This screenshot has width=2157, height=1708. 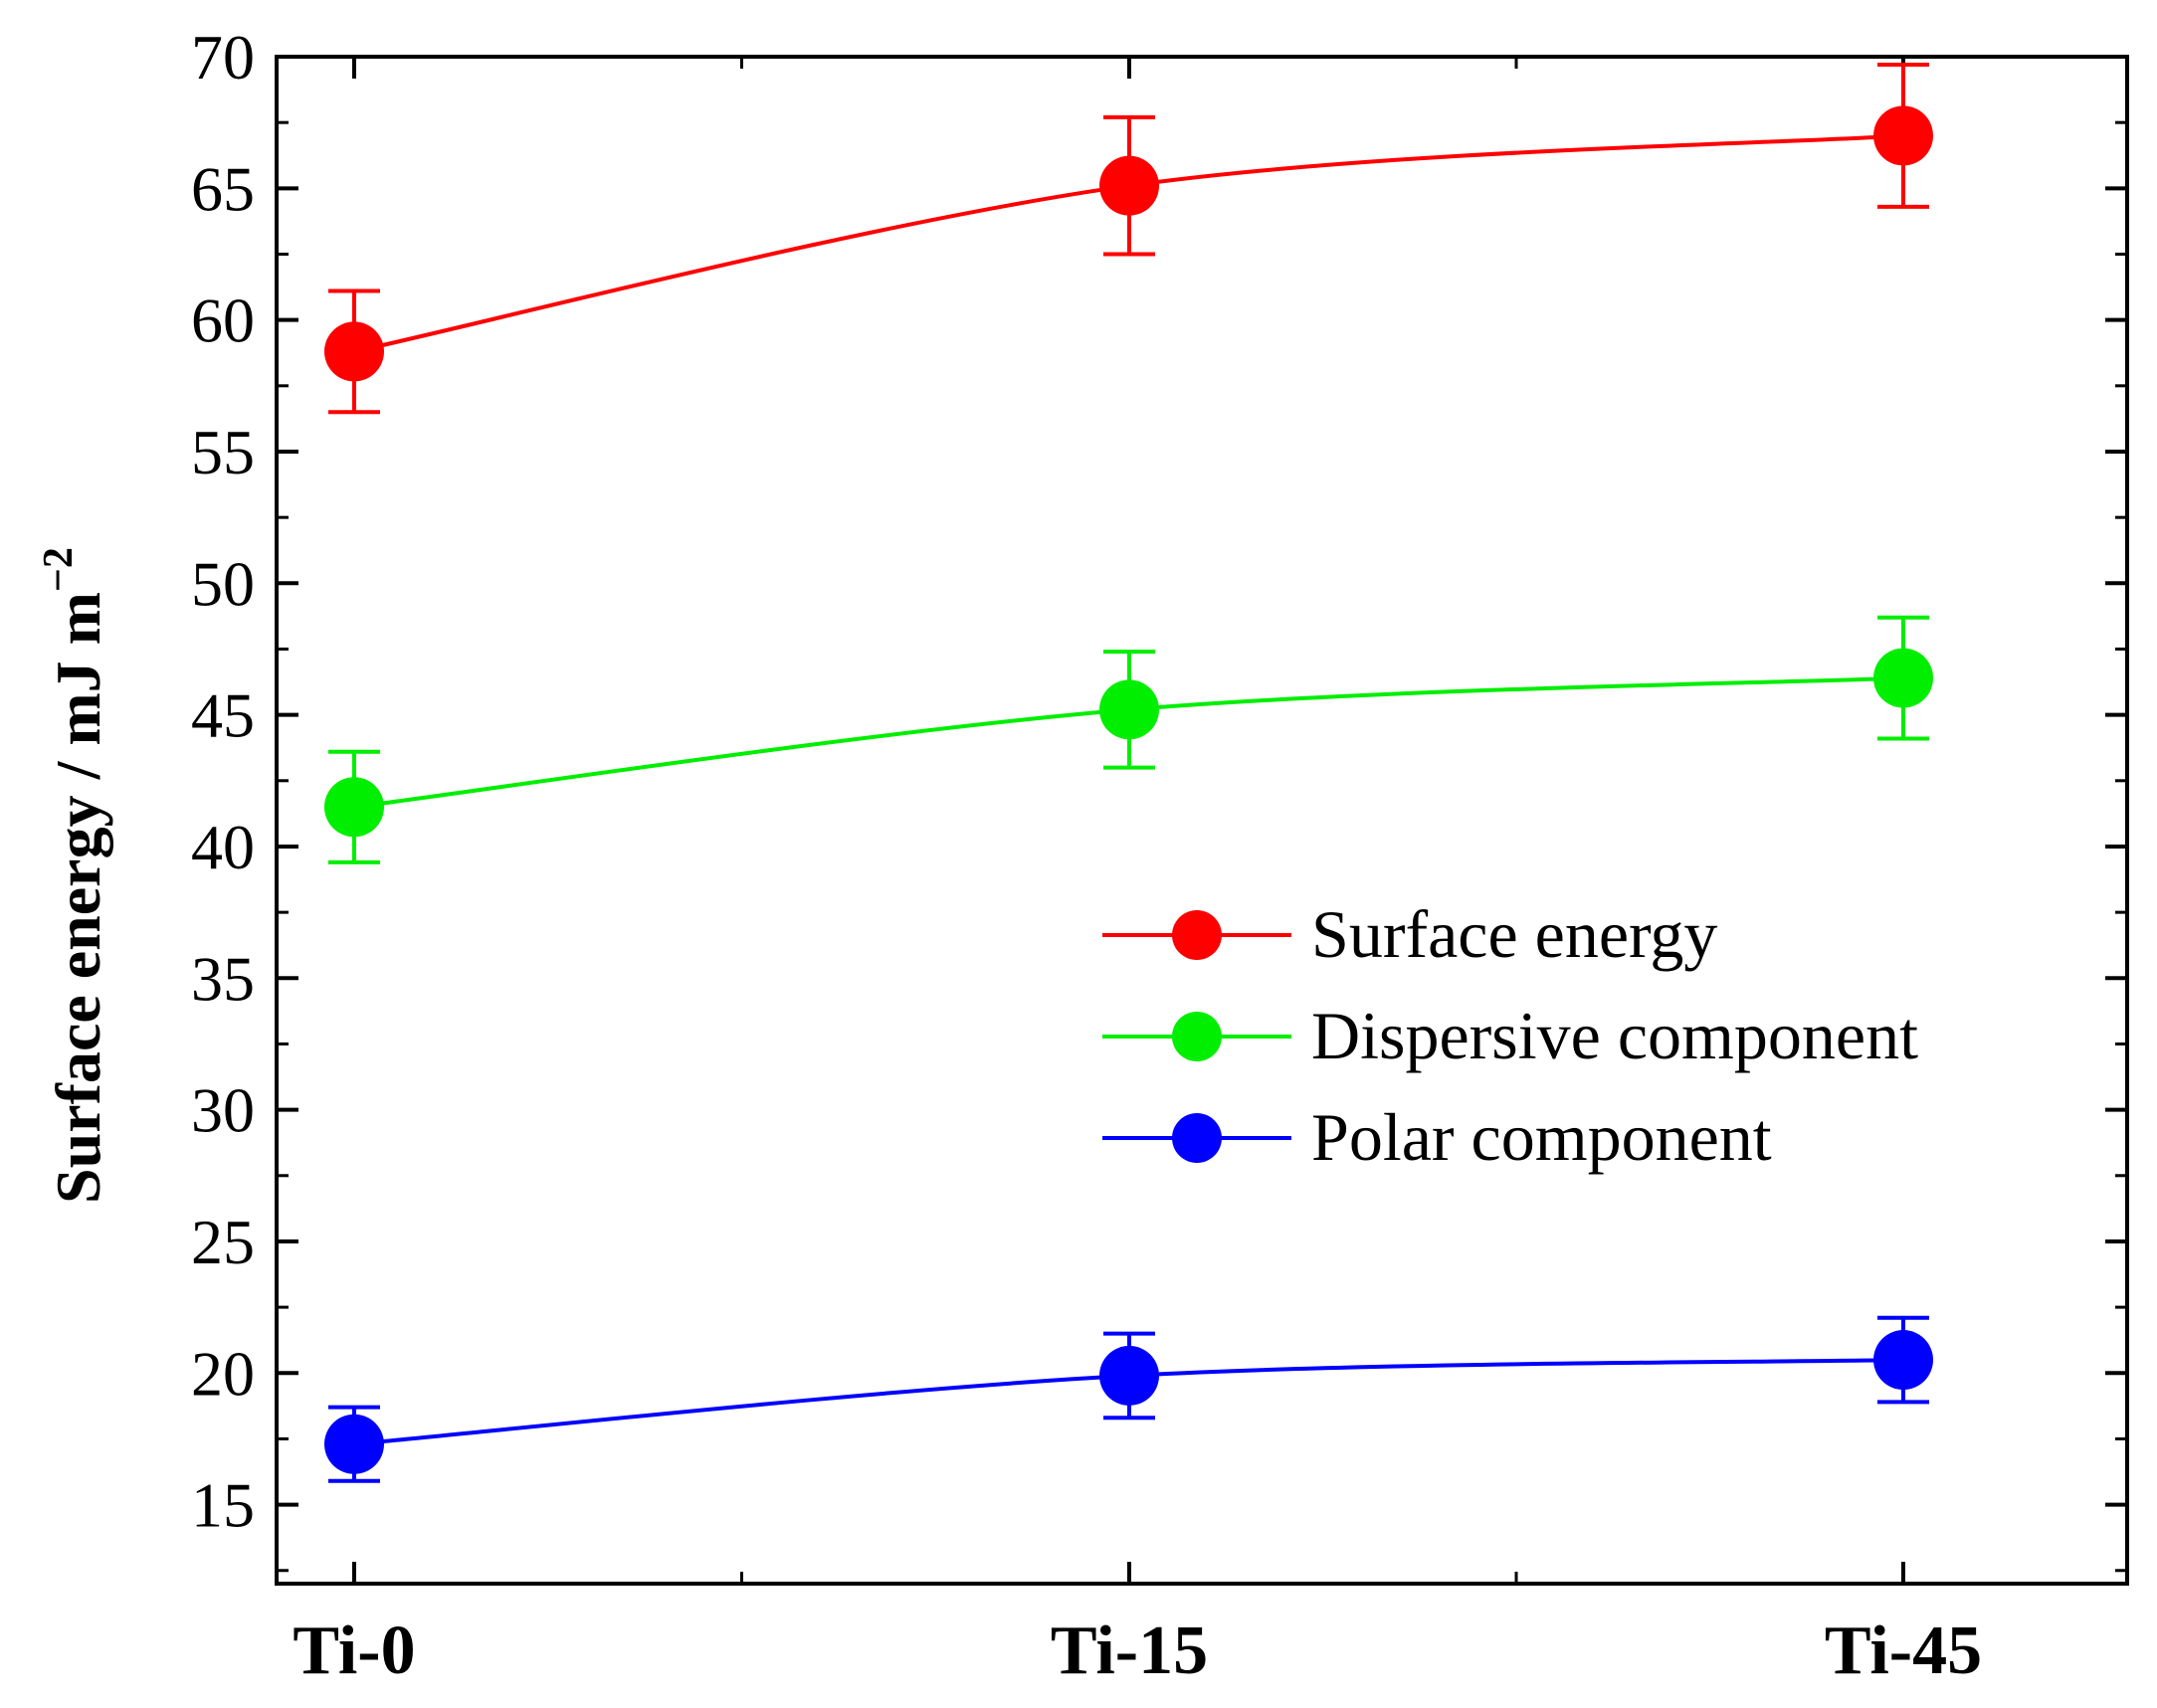 I want to click on y-tick-label: 35, so click(x=223, y=978).